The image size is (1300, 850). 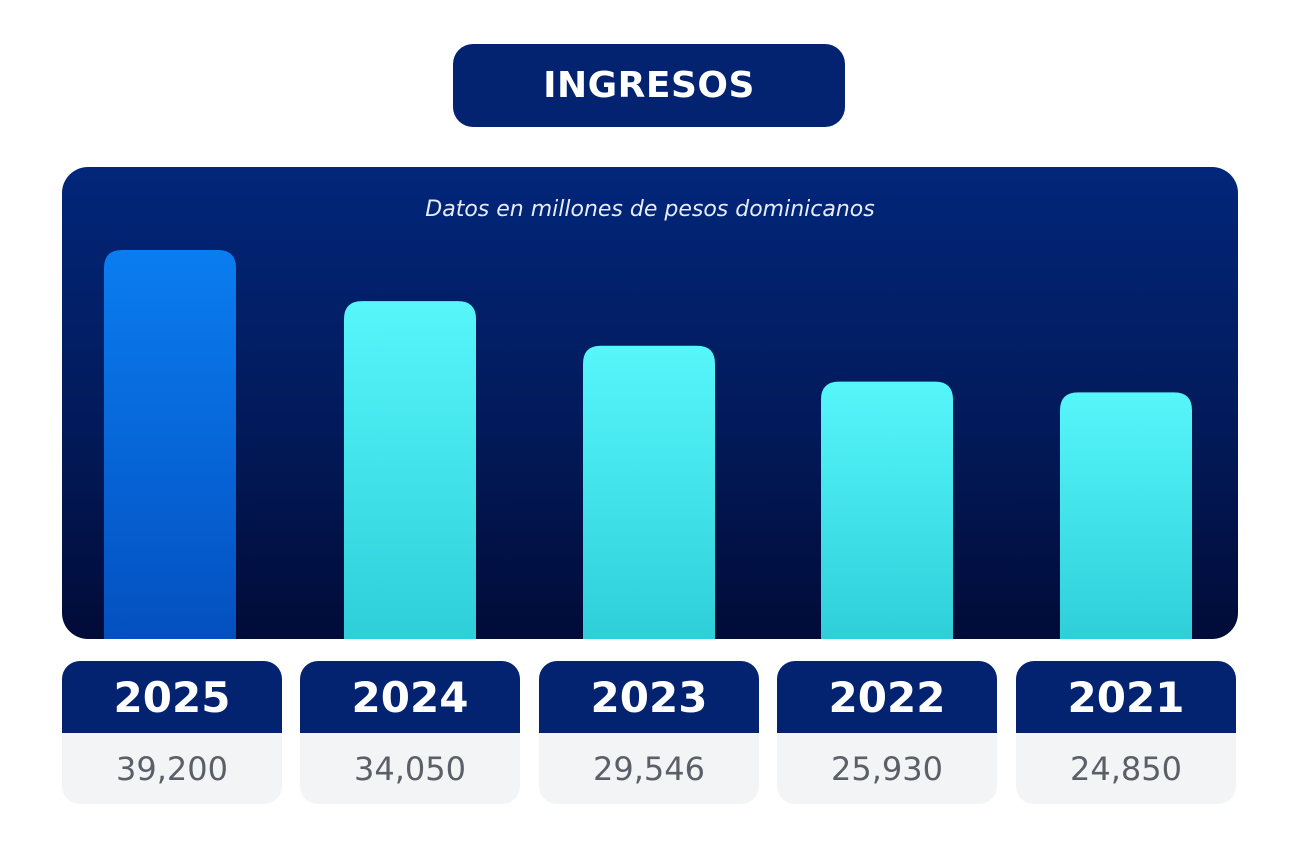 What do you see at coordinates (649, 492) in the screenshot?
I see `bar-2023` at bounding box center [649, 492].